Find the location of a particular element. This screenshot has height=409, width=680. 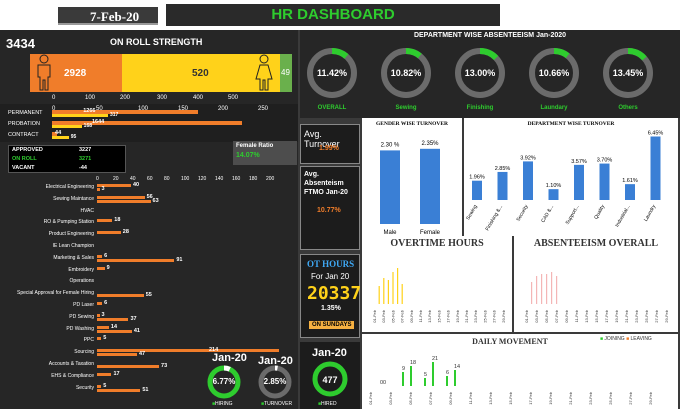

daily-label: 5 is located at coordinates (425, 375).